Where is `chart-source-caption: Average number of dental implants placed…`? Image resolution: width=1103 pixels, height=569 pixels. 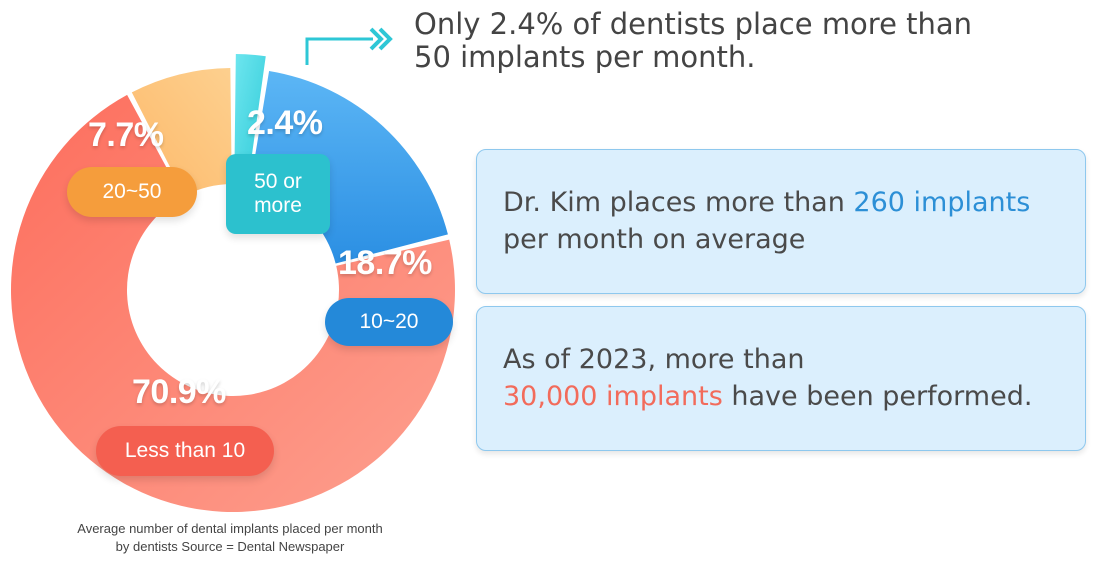 chart-source-caption: Average number of dental implants placed… is located at coordinates (230, 537).